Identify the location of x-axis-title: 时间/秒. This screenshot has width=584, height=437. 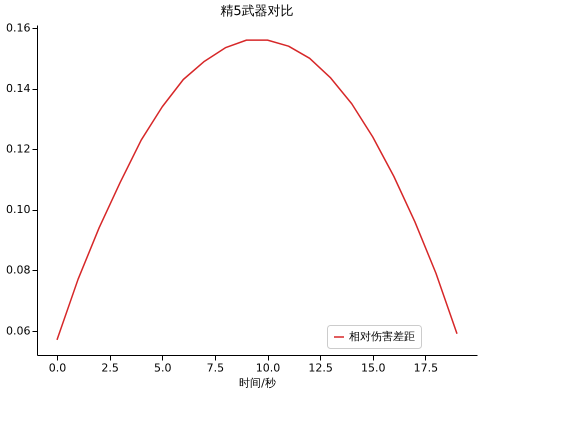
(257, 383).